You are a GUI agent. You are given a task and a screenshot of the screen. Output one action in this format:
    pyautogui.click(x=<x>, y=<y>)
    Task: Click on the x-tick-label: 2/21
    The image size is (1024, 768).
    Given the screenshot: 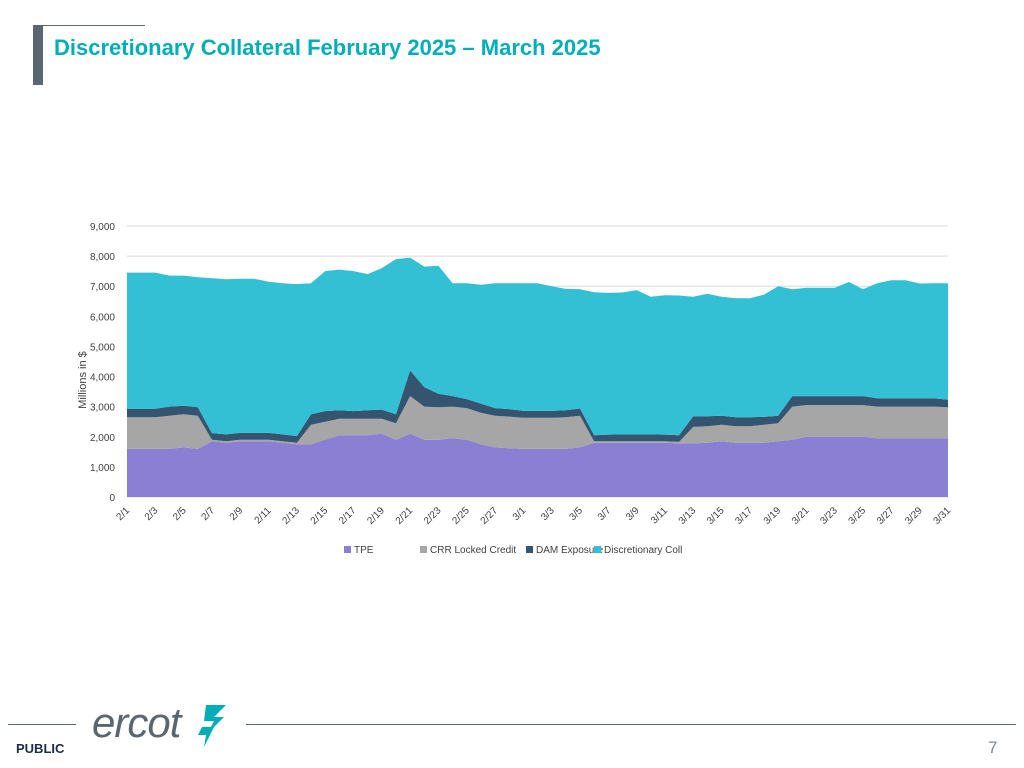 What is the action you would take?
    pyautogui.click(x=405, y=516)
    